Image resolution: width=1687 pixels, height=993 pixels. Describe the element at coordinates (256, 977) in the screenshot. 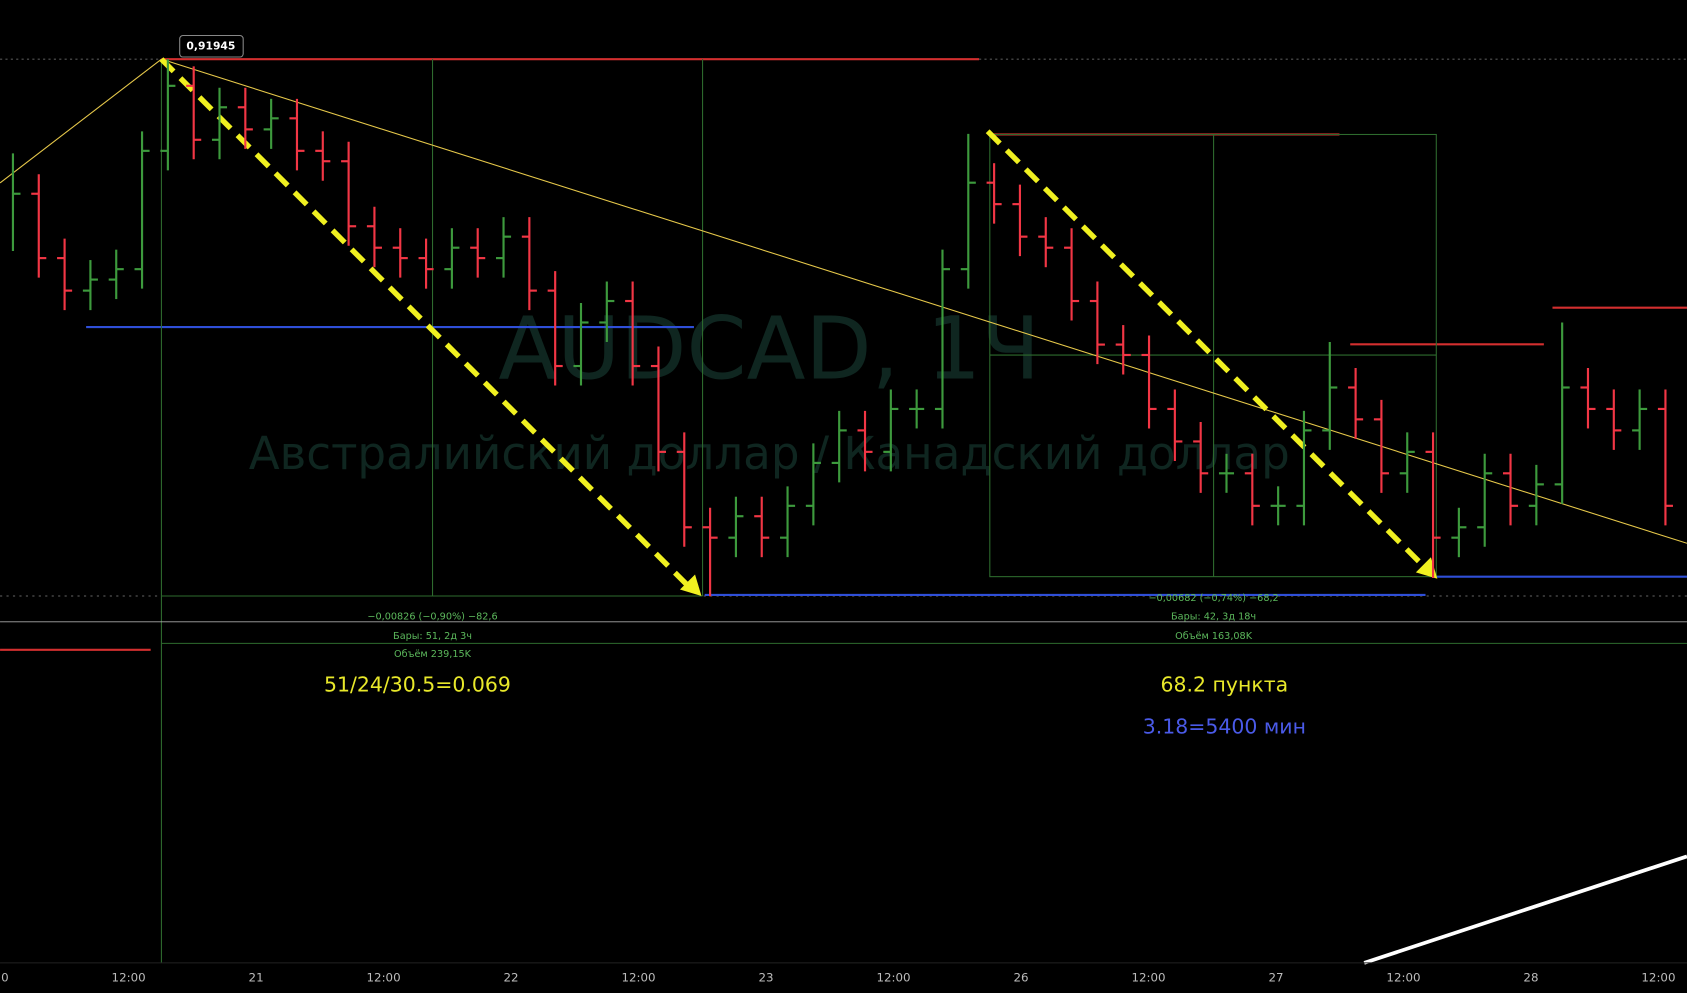

I see `x-tick-label: 21` at that location.